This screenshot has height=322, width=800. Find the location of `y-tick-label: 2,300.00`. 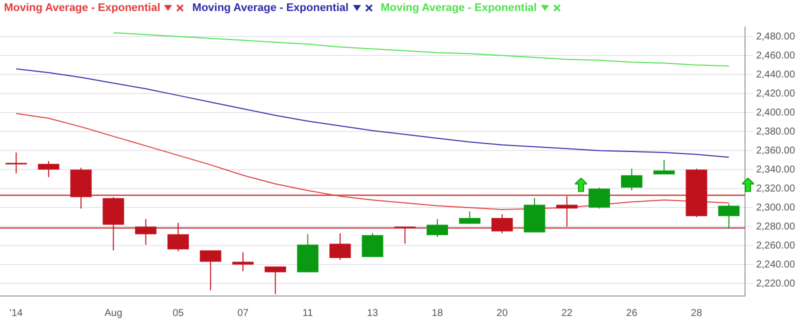

y-tick-label: 2,300.00 is located at coordinates (776, 208).